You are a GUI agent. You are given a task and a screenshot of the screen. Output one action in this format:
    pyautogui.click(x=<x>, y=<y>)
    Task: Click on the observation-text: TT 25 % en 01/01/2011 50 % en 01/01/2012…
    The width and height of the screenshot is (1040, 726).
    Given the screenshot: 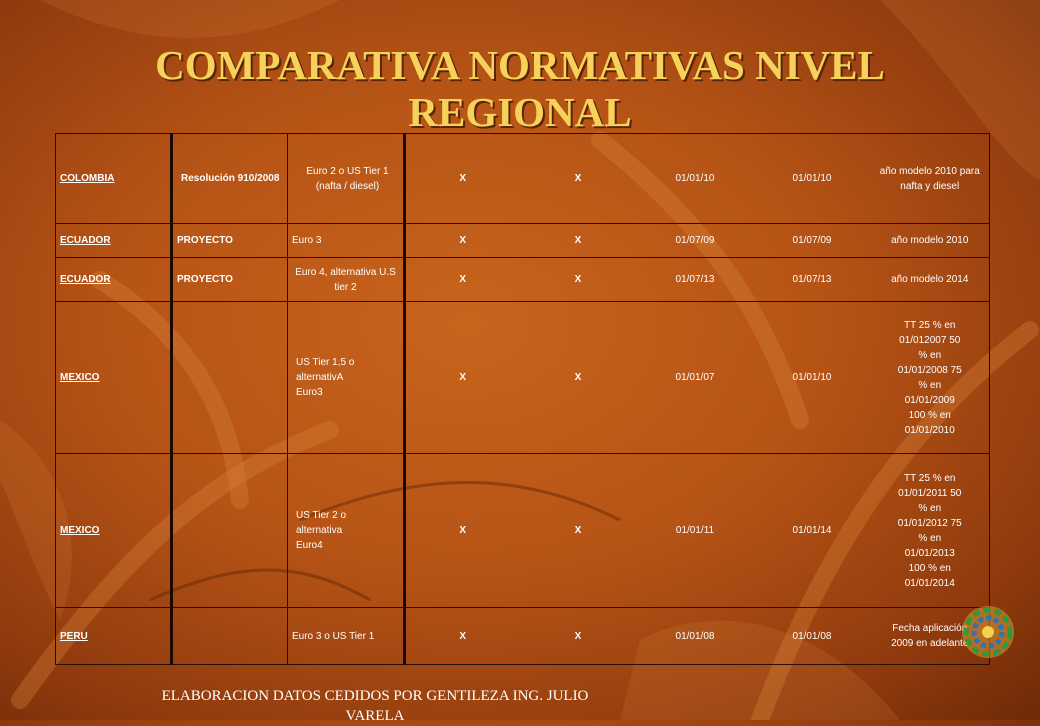 What is the action you would take?
    pyautogui.click(x=929, y=530)
    